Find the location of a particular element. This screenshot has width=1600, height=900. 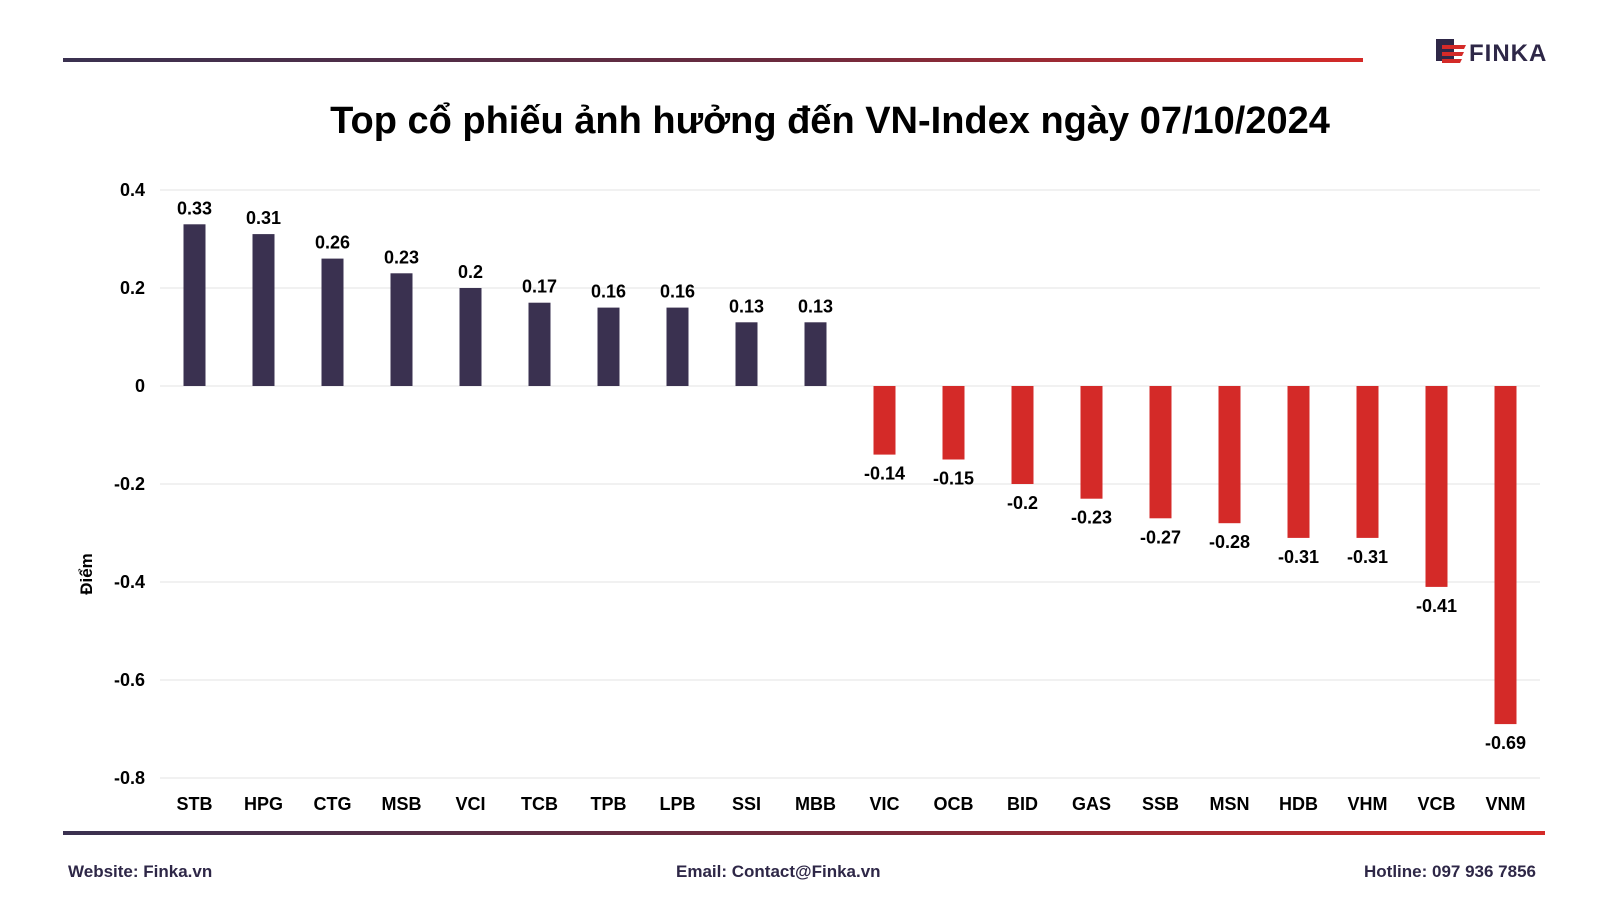

value-label-gas: -0.23 is located at coordinates (1091, 518).